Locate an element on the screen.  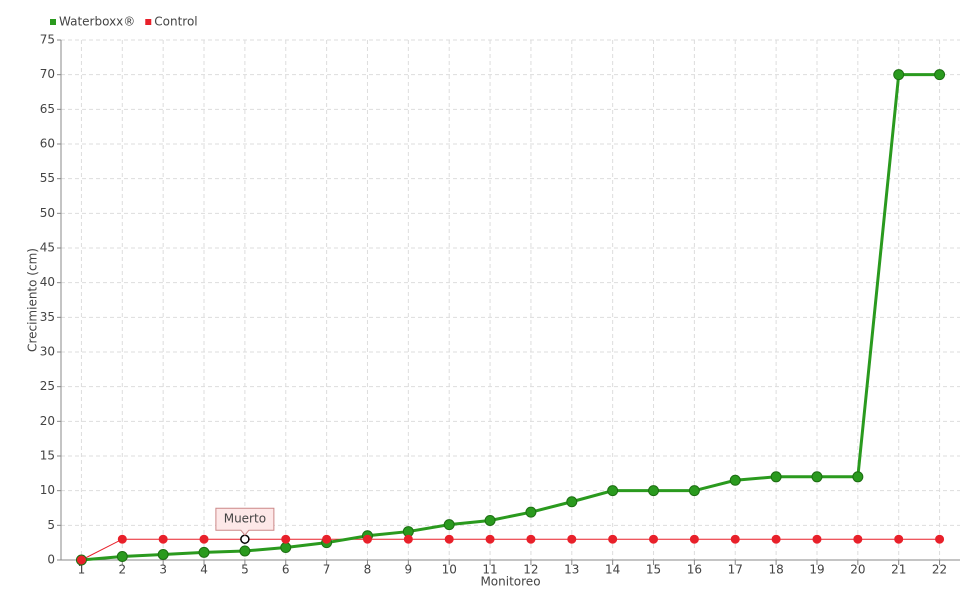
y-tick-label: 25 is located at coordinates (47, 386).